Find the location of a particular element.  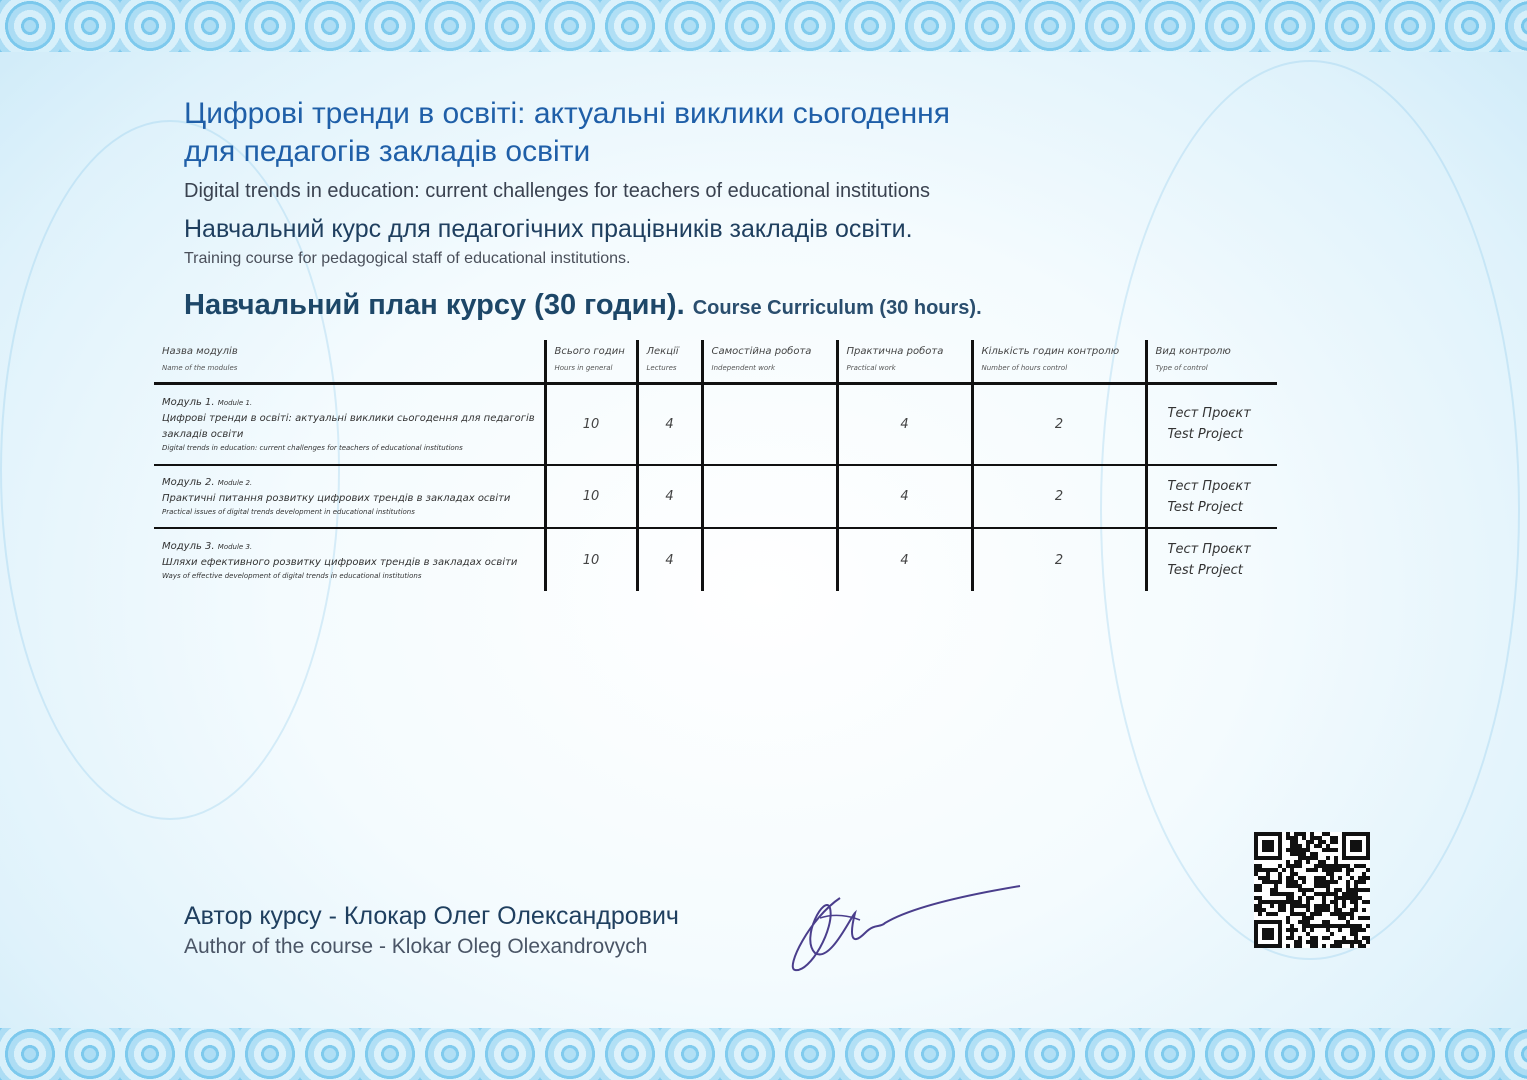

module-label-en: Module 2. is located at coordinates (235, 483).